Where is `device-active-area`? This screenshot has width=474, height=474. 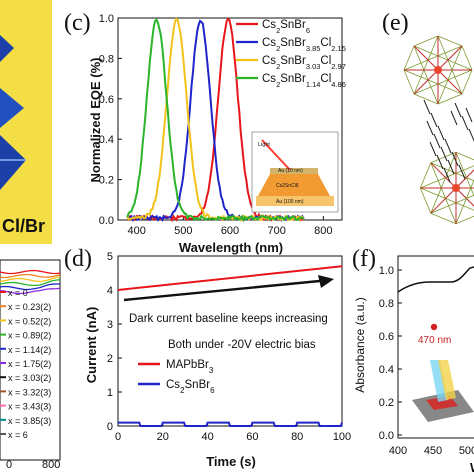 device-active-area is located at coordinates (442, 403).